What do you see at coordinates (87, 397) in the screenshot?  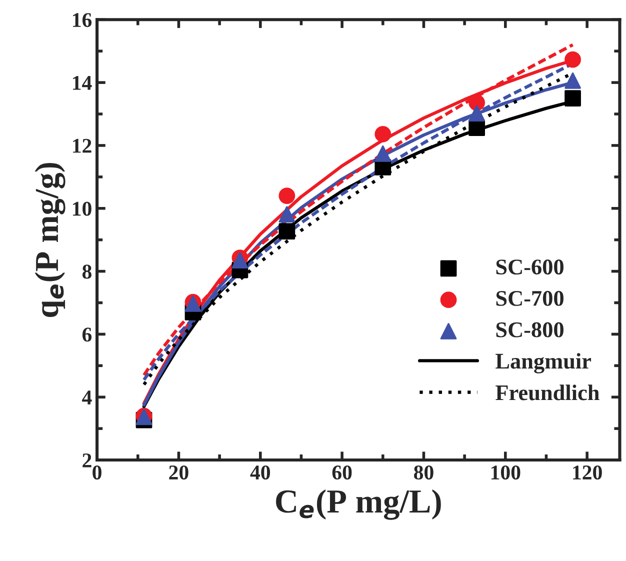 I see `y-tick-label: 4` at bounding box center [87, 397].